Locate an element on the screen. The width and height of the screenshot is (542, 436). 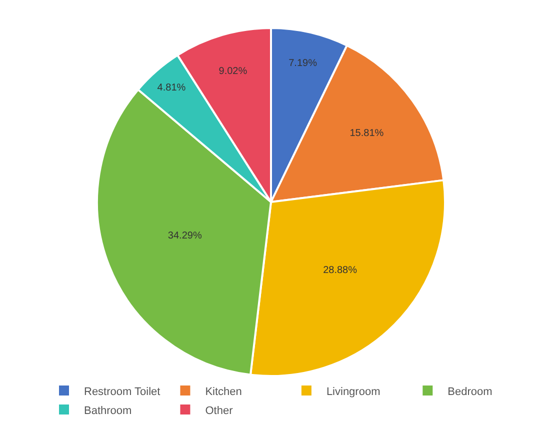
data-label: 4.81% is located at coordinates (171, 88).